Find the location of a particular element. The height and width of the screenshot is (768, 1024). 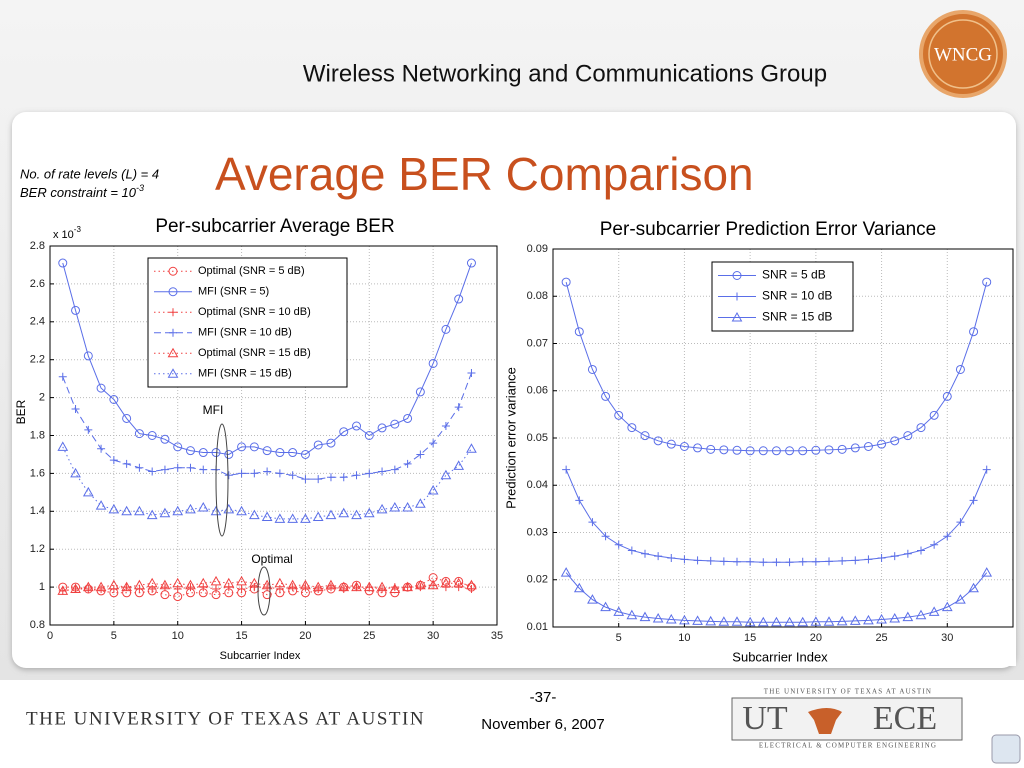

legend-label: SNR = 15 dB is located at coordinates (797, 317).